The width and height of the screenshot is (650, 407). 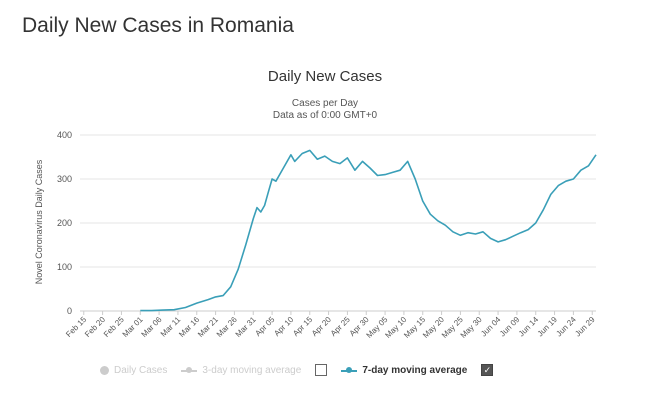 What do you see at coordinates (152, 327) in the screenshot?
I see `x-tick-label: Mar 06` at bounding box center [152, 327].